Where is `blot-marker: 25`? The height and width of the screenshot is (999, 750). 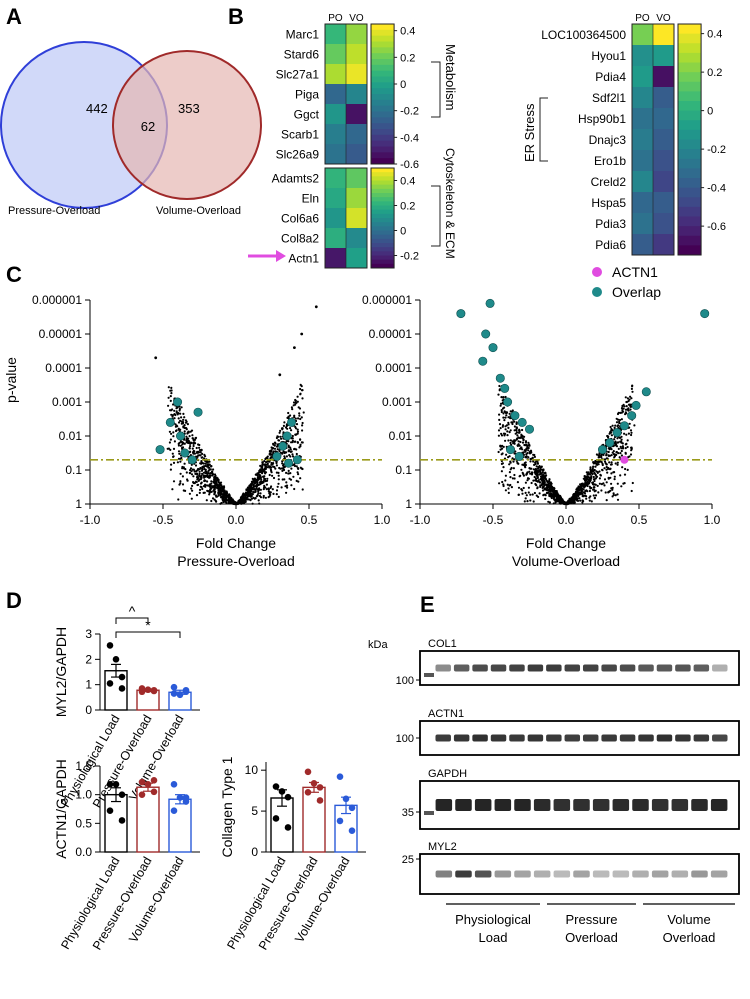 blot-marker: 25 is located at coordinates (408, 860).